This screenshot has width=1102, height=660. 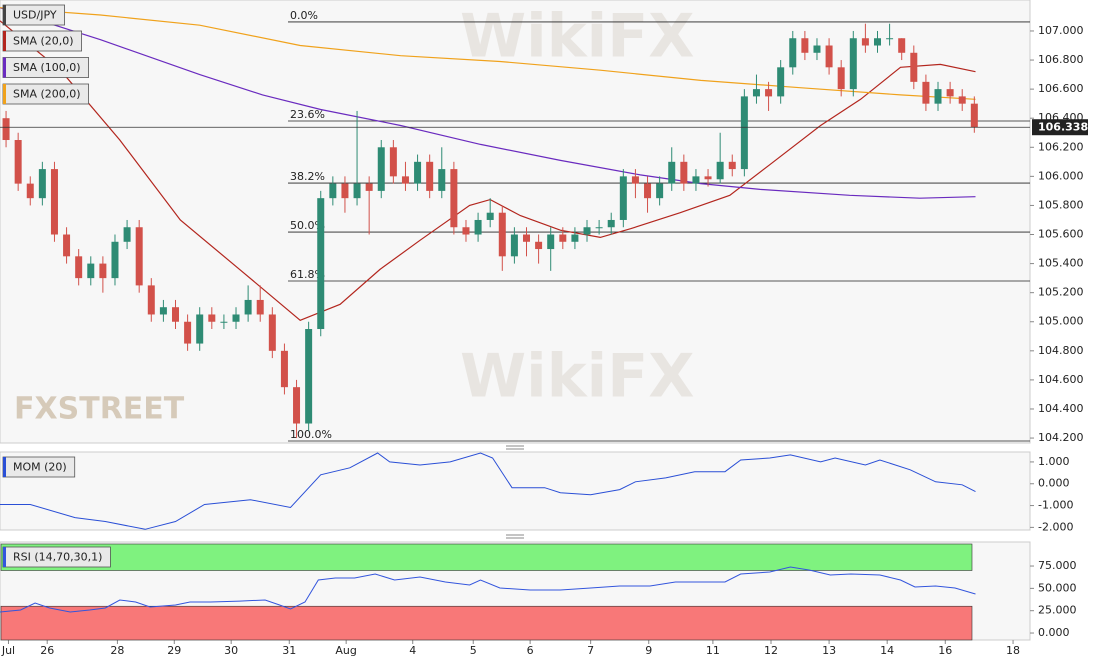 I want to click on mom-pane, so click(x=515, y=491).